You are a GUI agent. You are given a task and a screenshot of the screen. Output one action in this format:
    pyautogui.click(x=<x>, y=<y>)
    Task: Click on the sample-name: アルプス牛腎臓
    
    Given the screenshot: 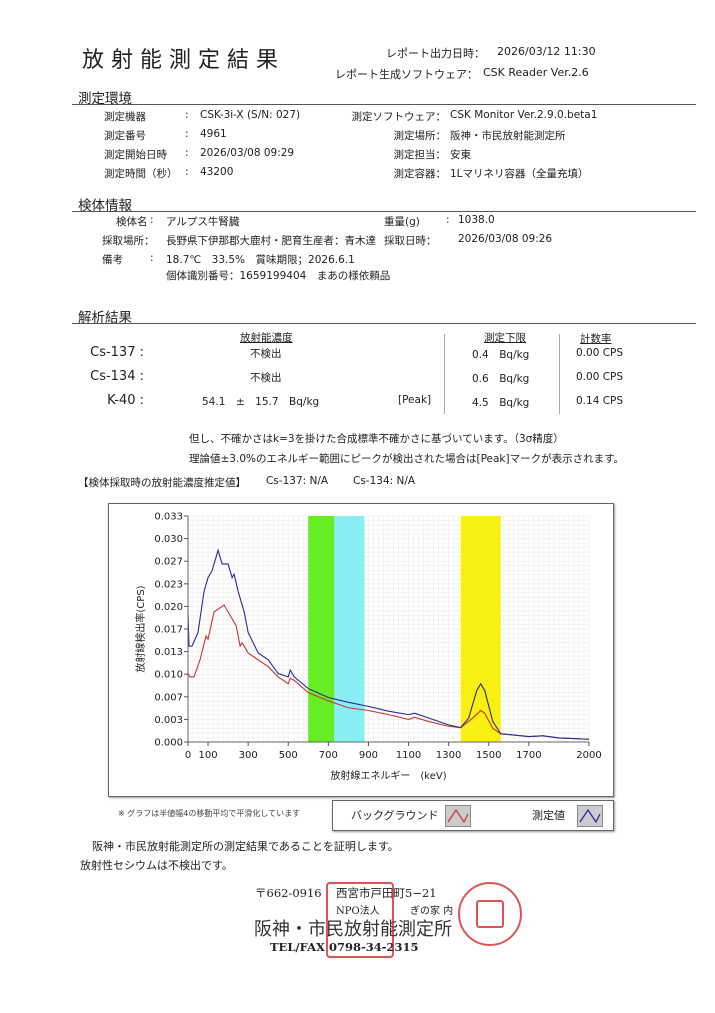 What is the action you would take?
    pyautogui.click(x=203, y=222)
    